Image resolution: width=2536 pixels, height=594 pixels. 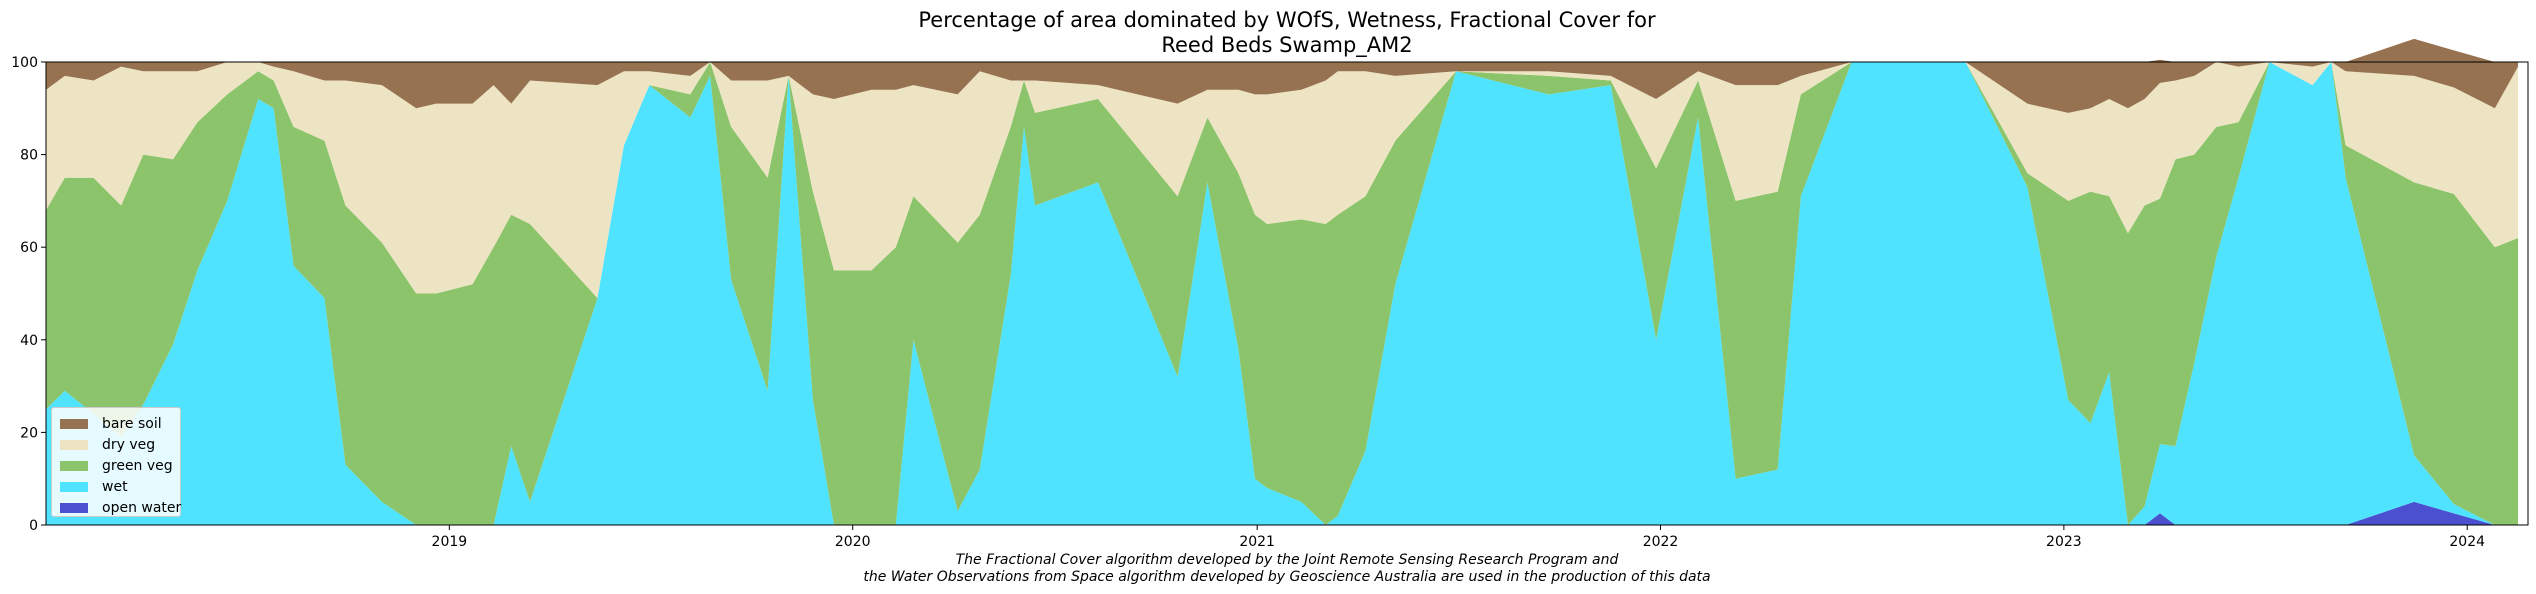 What do you see at coordinates (28, 294) in the screenshot?
I see `y-axis: 0 20 40 60 80 100` at bounding box center [28, 294].